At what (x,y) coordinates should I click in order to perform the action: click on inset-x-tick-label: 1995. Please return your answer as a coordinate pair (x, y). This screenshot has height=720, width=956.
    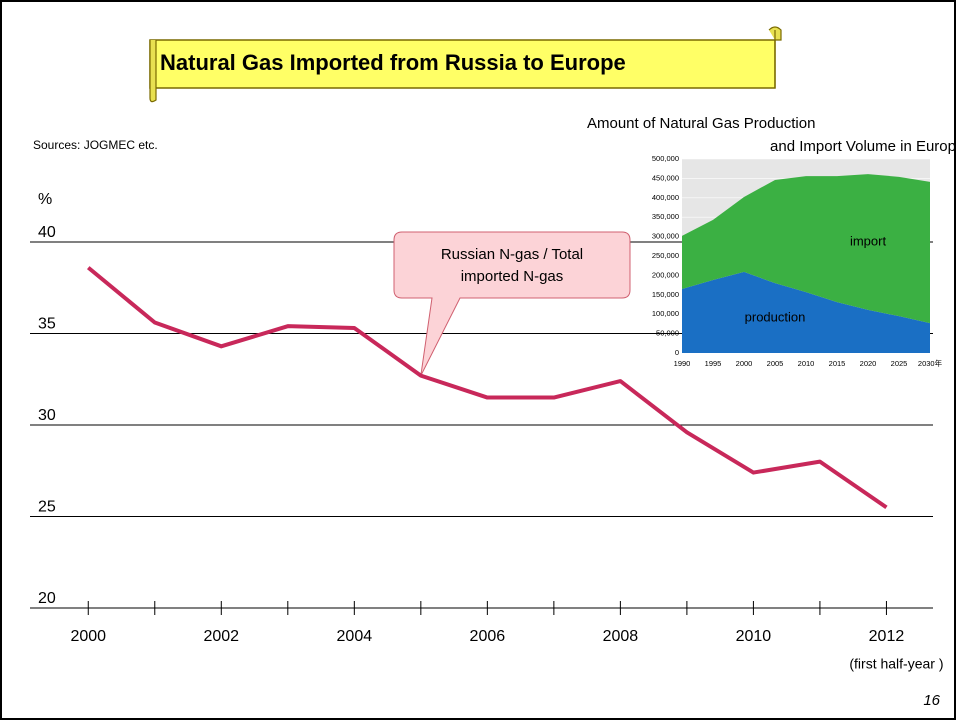
    Looking at the image, I should click on (713, 363).